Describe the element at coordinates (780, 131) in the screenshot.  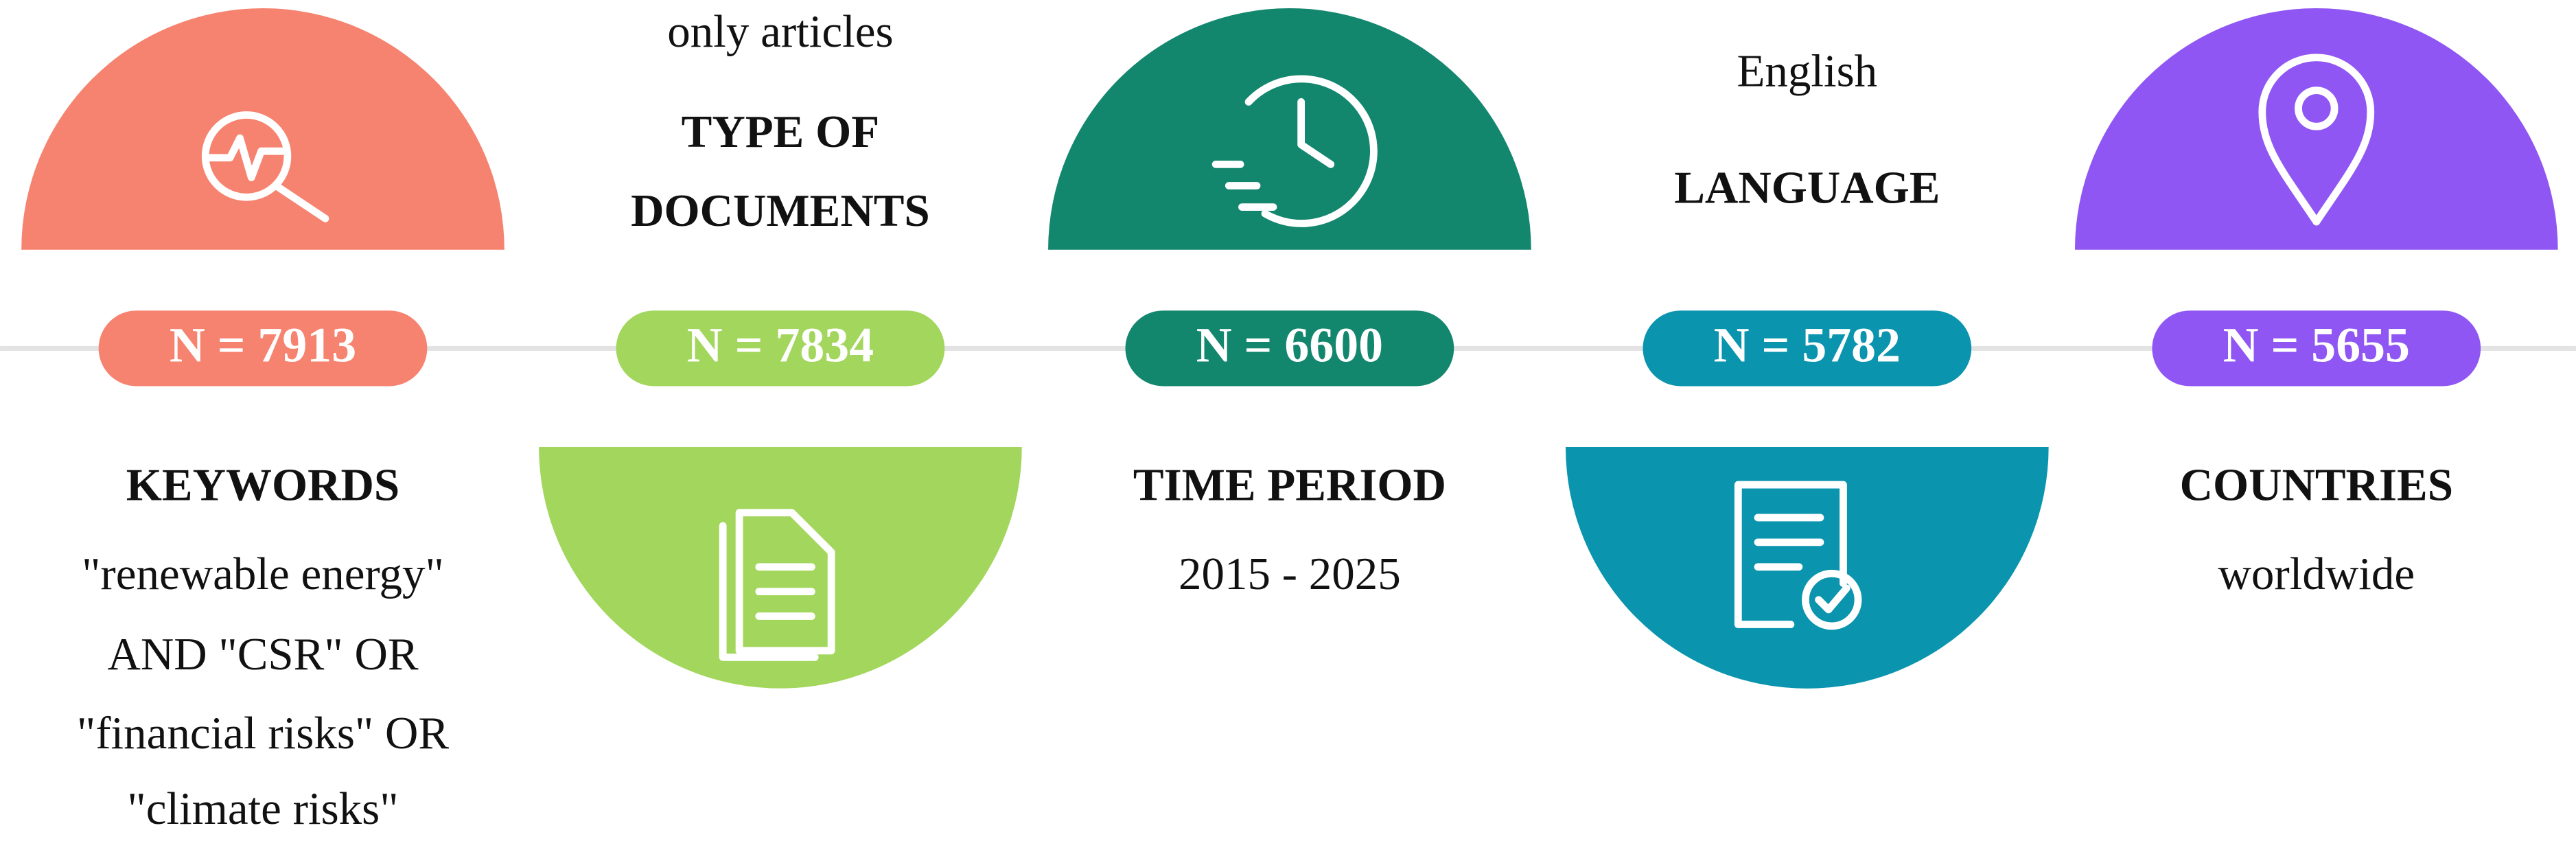
I see `step-heading: TYPE OF` at that location.